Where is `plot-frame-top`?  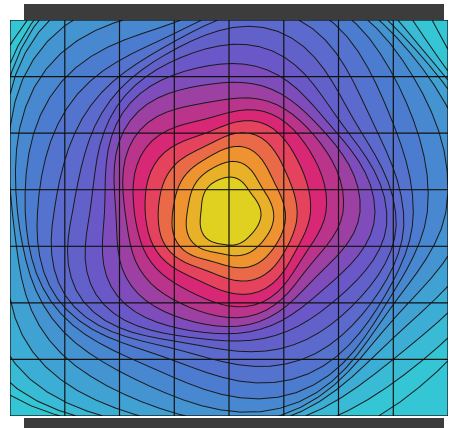
plot-frame-top is located at coordinates (234, 12).